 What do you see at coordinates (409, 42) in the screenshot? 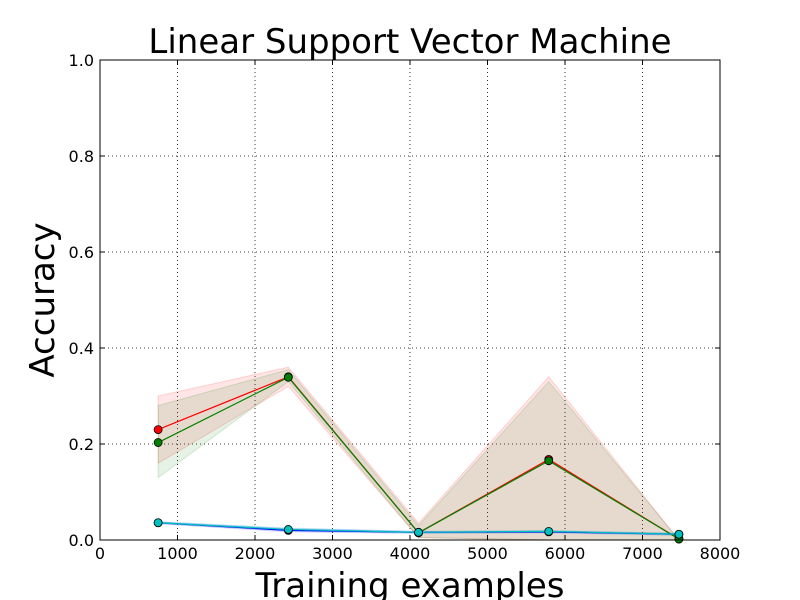
I see `chart-title: Linear Support Vector Machine` at bounding box center [409, 42].